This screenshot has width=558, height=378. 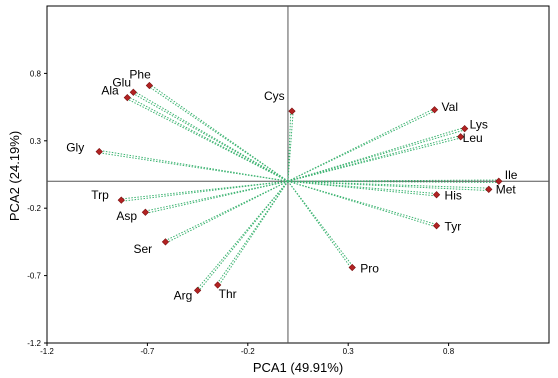 I want to click on vector-ser-b, so click(x=226, y=211).